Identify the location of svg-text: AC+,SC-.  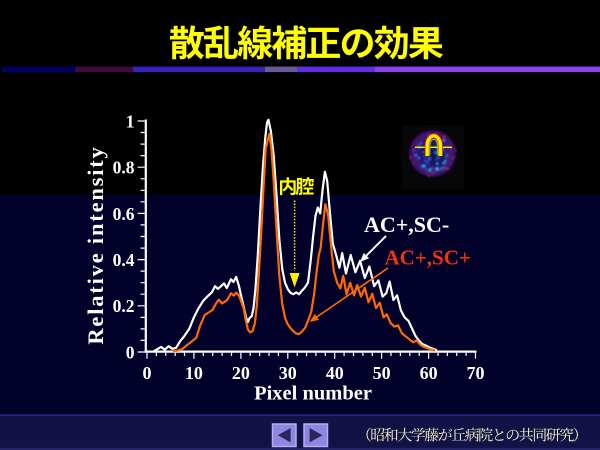
(406, 224).